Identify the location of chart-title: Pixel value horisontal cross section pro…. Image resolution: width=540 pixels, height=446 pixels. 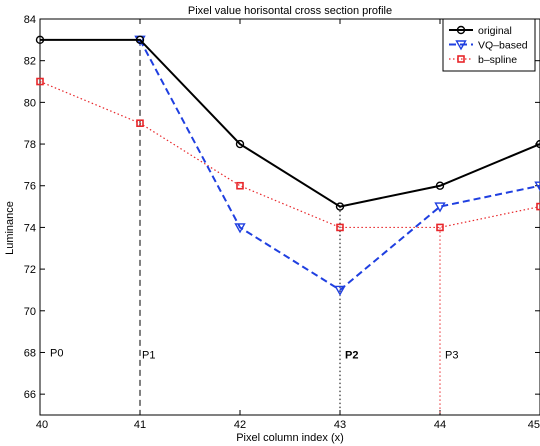
(290, 11).